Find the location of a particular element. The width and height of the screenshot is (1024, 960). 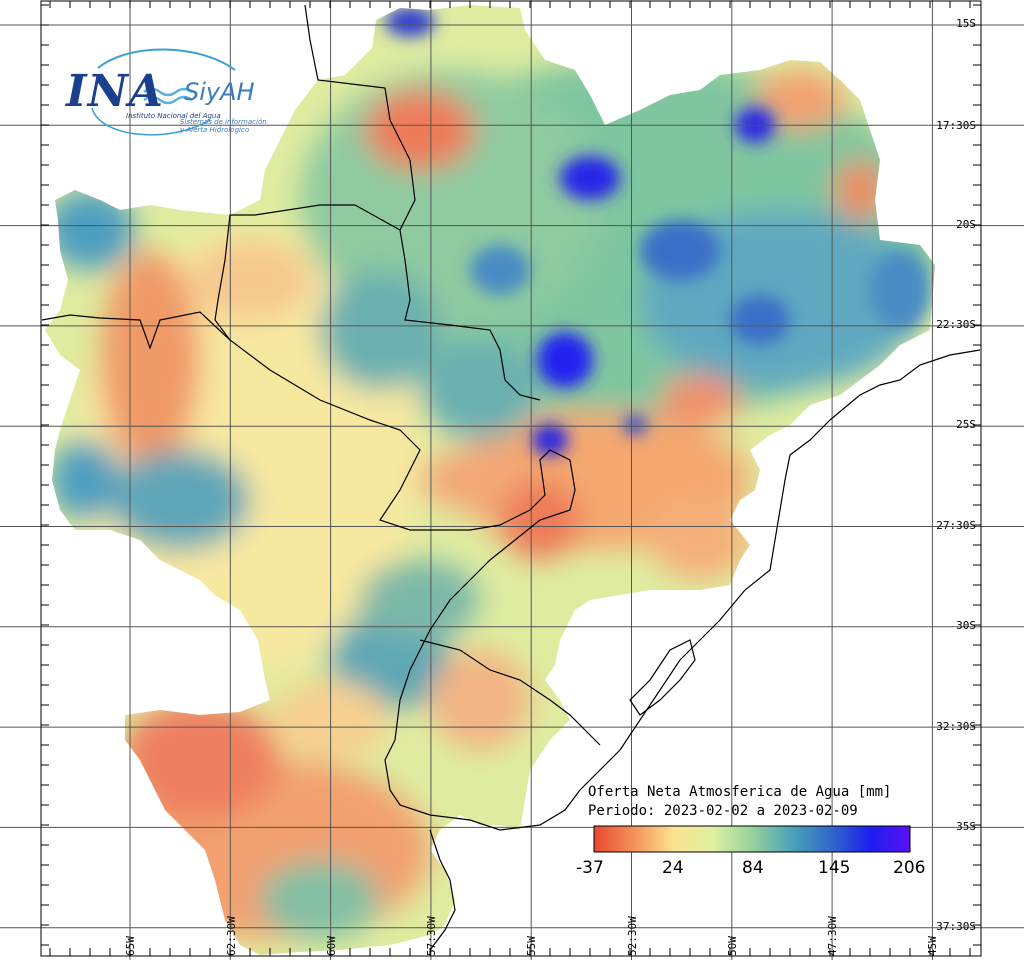

lon-label-0: 65W is located at coordinates (130, 946).